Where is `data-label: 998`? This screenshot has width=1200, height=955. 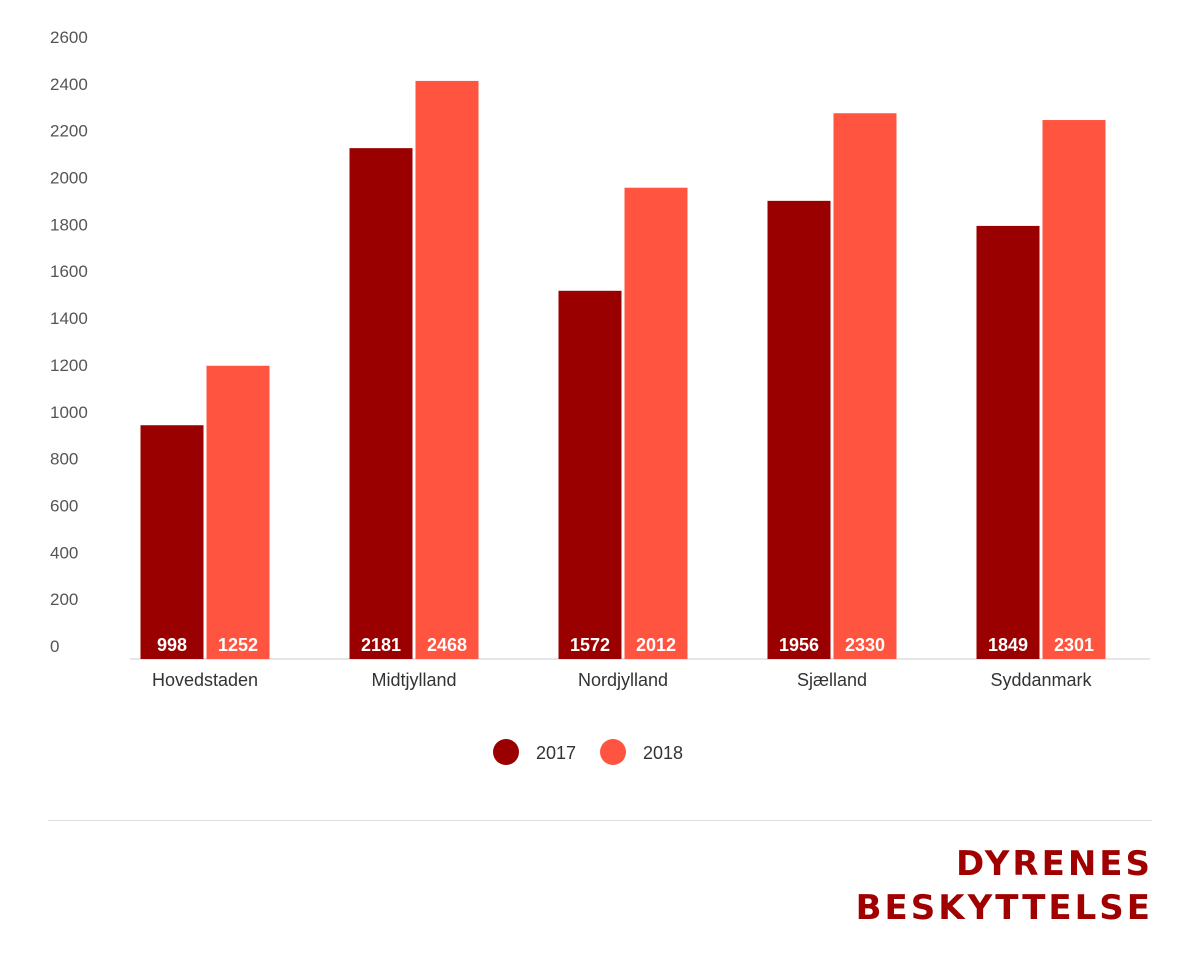 data-label: 998 is located at coordinates (172, 645).